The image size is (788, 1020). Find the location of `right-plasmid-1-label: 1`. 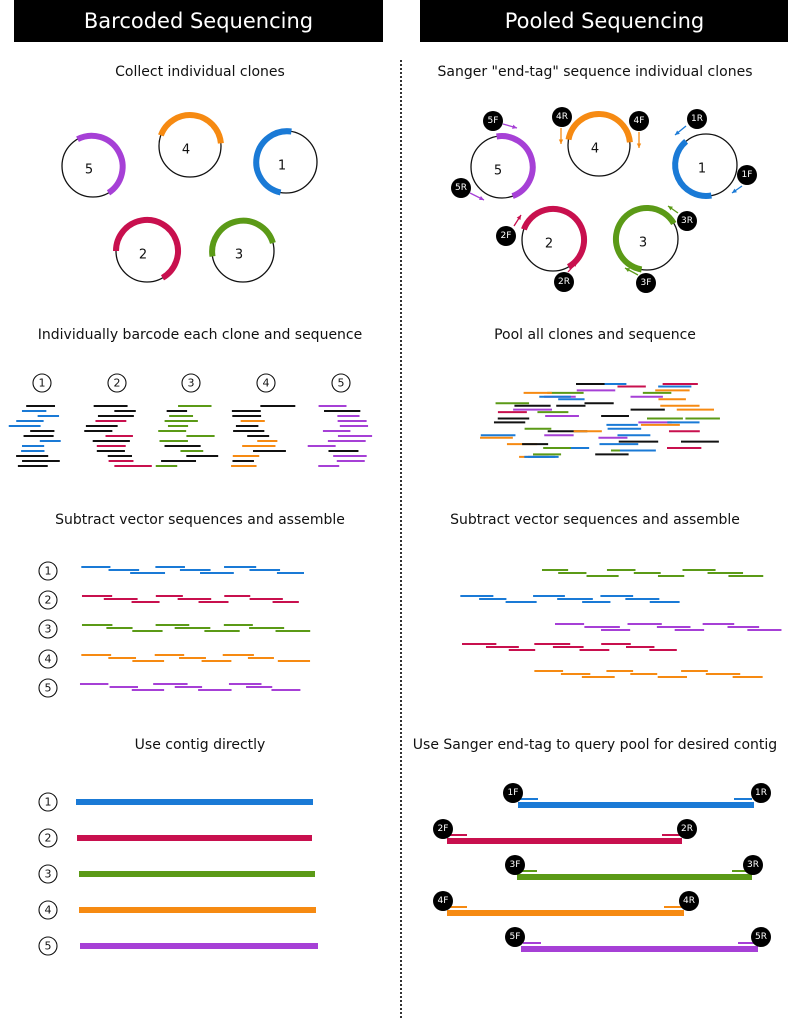

right-plasmid-1-label: 1 is located at coordinates (702, 169).